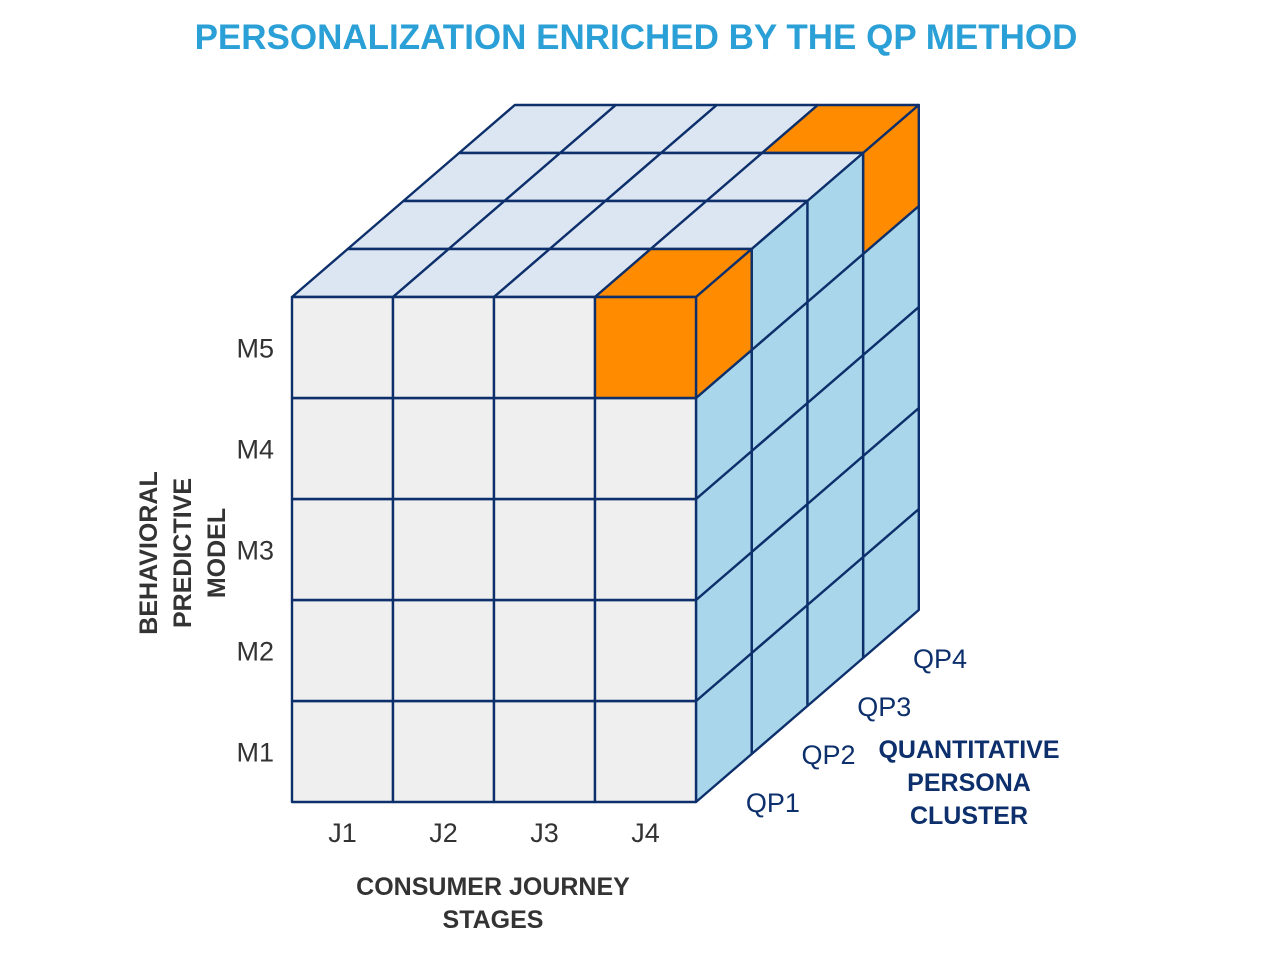 Image resolution: width=1272 pixels, height=954 pixels. Describe the element at coordinates (884, 707) in the screenshot. I see `cluster-label: QP3` at that location.